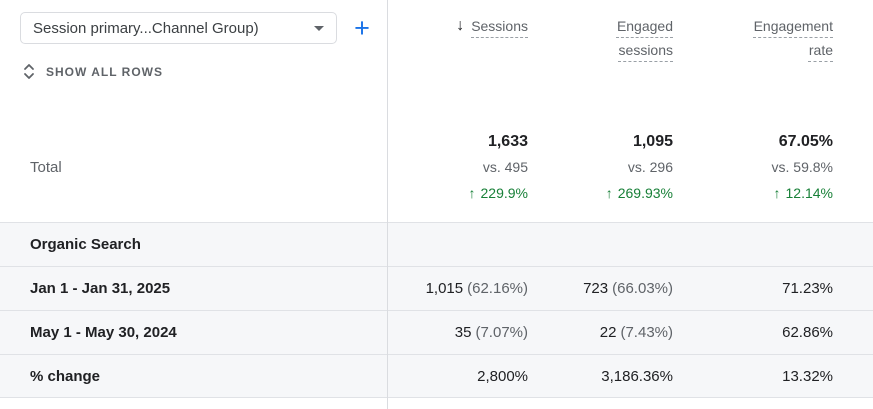  Describe the element at coordinates (319, 28) in the screenshot. I see `chevron-down-icon` at that location.